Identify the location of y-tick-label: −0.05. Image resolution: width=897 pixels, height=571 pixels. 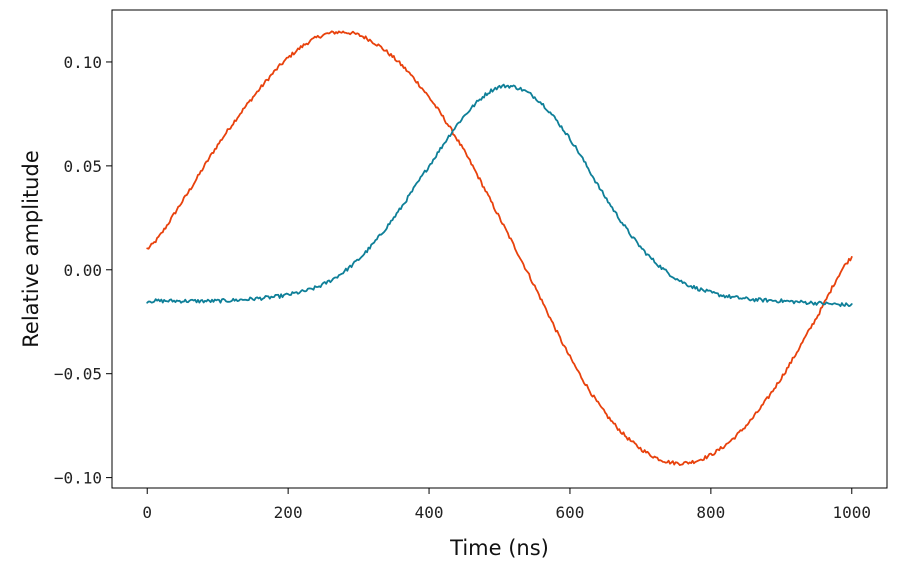
(78, 374).